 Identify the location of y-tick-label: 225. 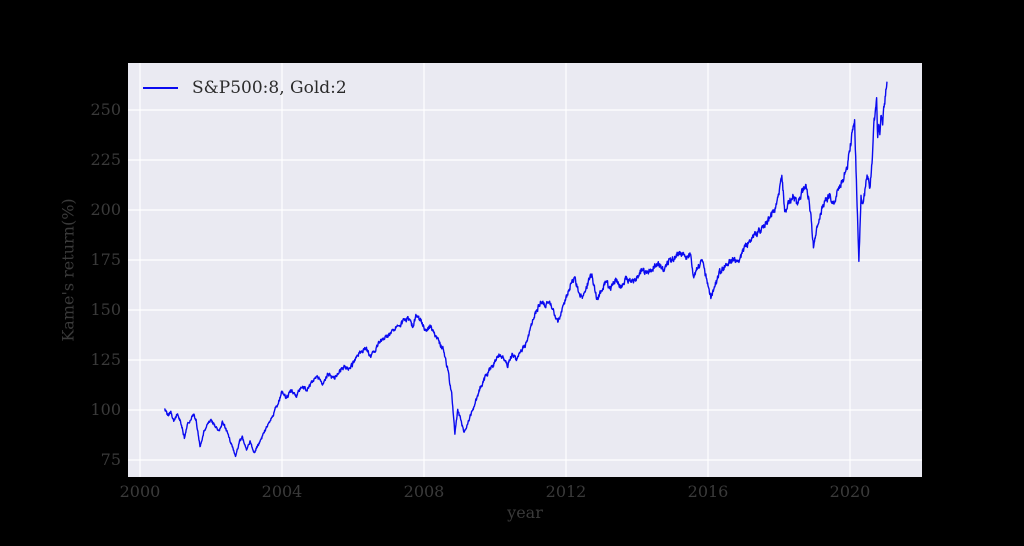
(105, 159).